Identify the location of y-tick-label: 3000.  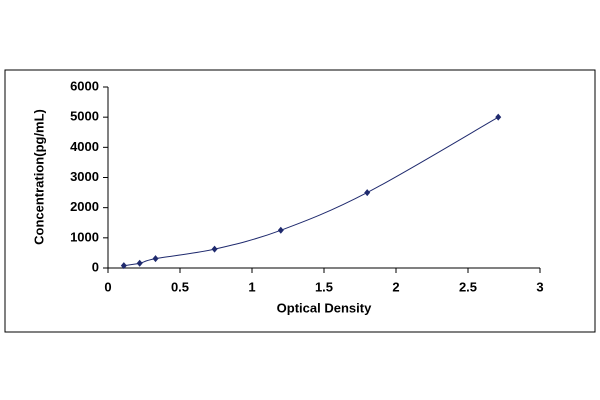
(84, 176).